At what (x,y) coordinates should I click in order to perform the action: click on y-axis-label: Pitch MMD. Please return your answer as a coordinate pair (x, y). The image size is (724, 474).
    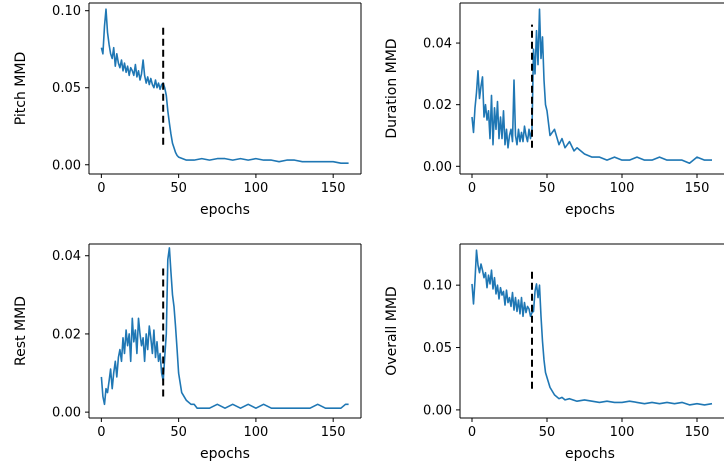
    Looking at the image, I should click on (21, 88).